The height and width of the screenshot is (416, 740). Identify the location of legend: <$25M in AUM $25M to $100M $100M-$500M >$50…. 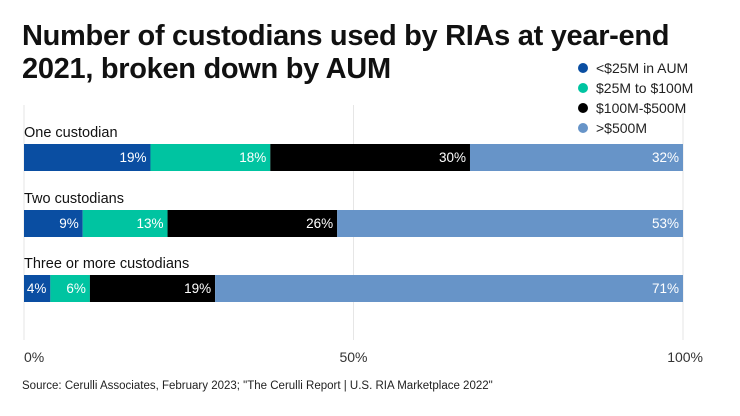
(635, 98).